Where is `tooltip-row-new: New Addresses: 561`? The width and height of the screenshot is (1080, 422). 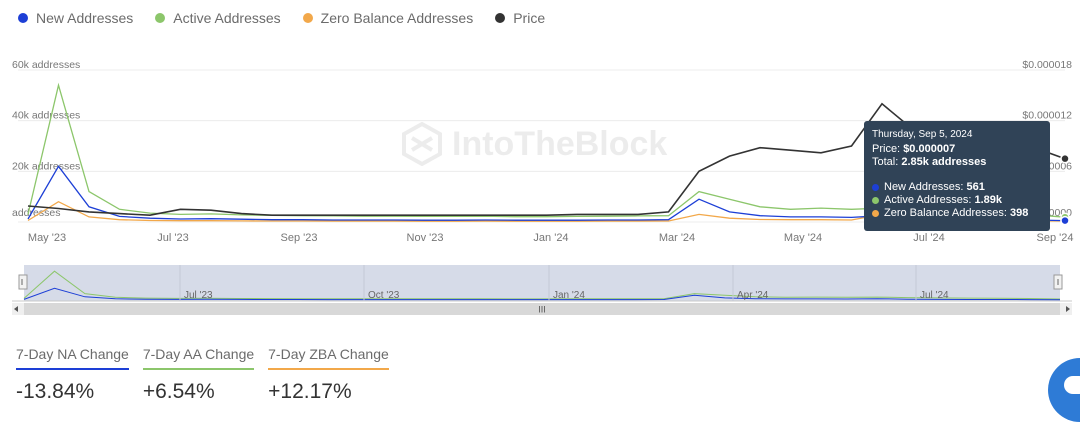
tooltip-row-new: New Addresses: 561 is located at coordinates (957, 187).